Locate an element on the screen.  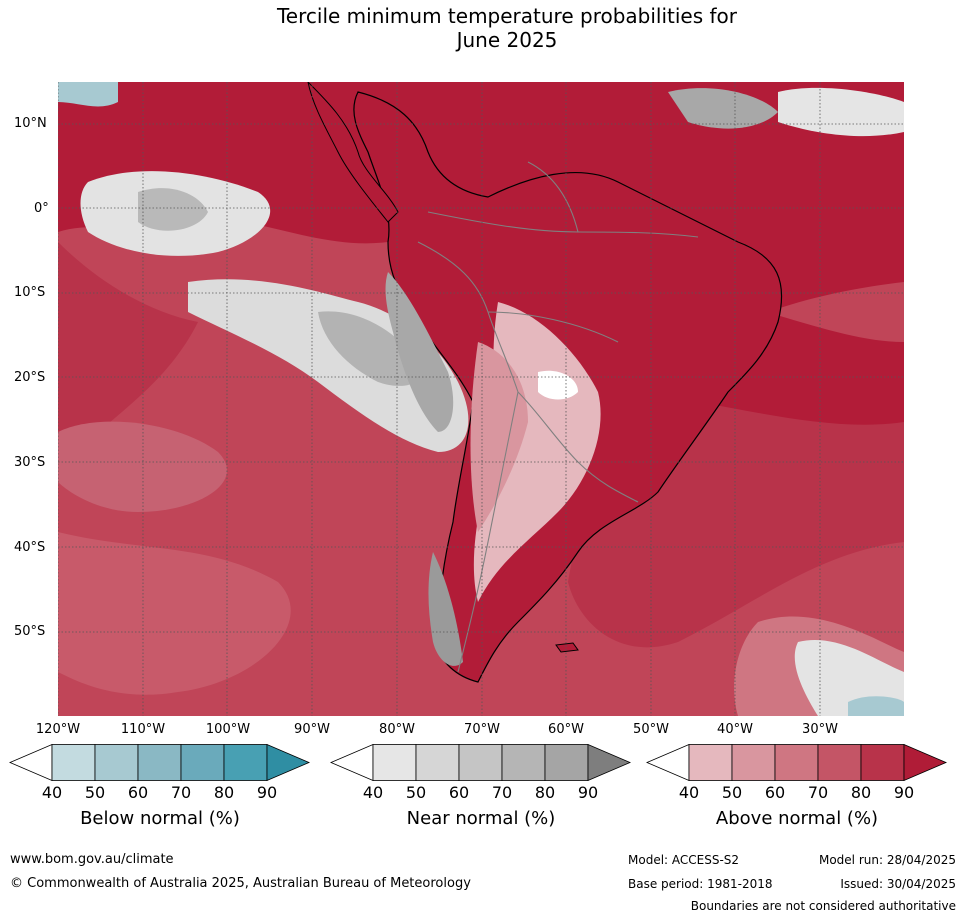
falkland-islands is located at coordinates (567, 647).